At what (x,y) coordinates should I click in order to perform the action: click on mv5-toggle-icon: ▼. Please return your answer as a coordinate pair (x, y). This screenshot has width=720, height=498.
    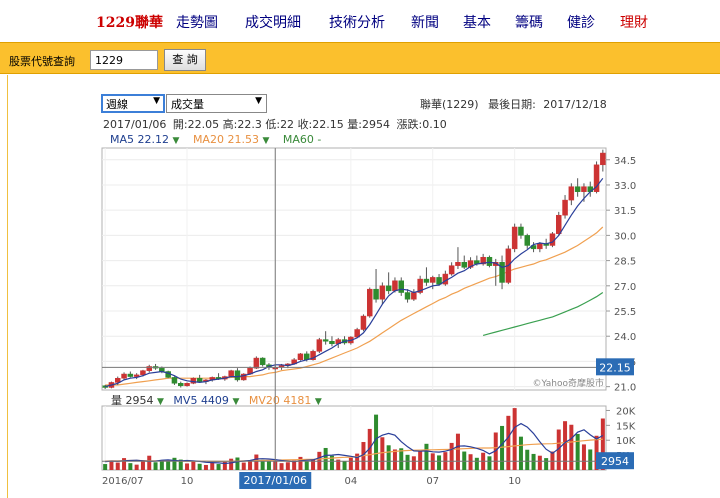
    Looking at the image, I should click on (236, 402).